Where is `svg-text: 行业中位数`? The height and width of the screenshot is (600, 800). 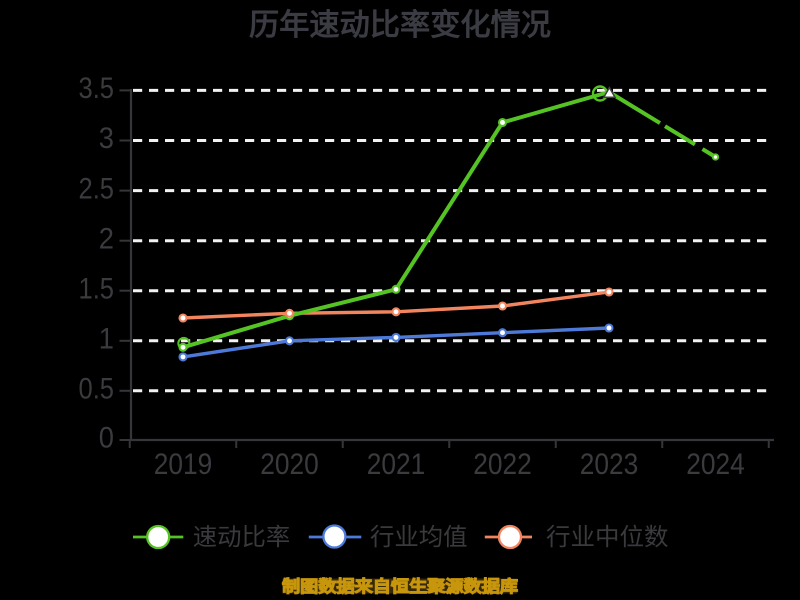 svg-text: 行业中位数 is located at coordinates (607, 537).